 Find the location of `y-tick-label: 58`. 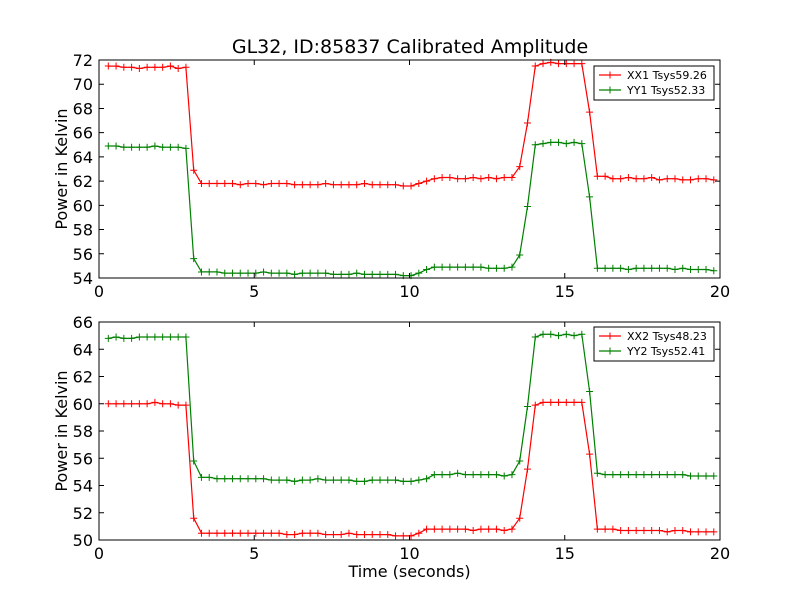

y-tick-label: 58 is located at coordinates (83, 431).